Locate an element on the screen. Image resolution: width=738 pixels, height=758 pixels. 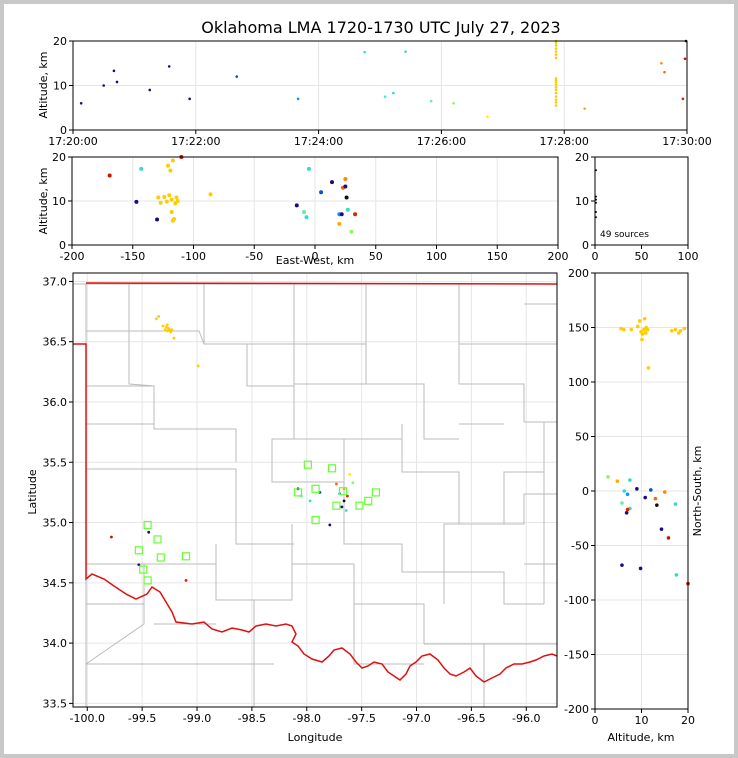
sources-count: 49 sources is located at coordinates (624, 235).